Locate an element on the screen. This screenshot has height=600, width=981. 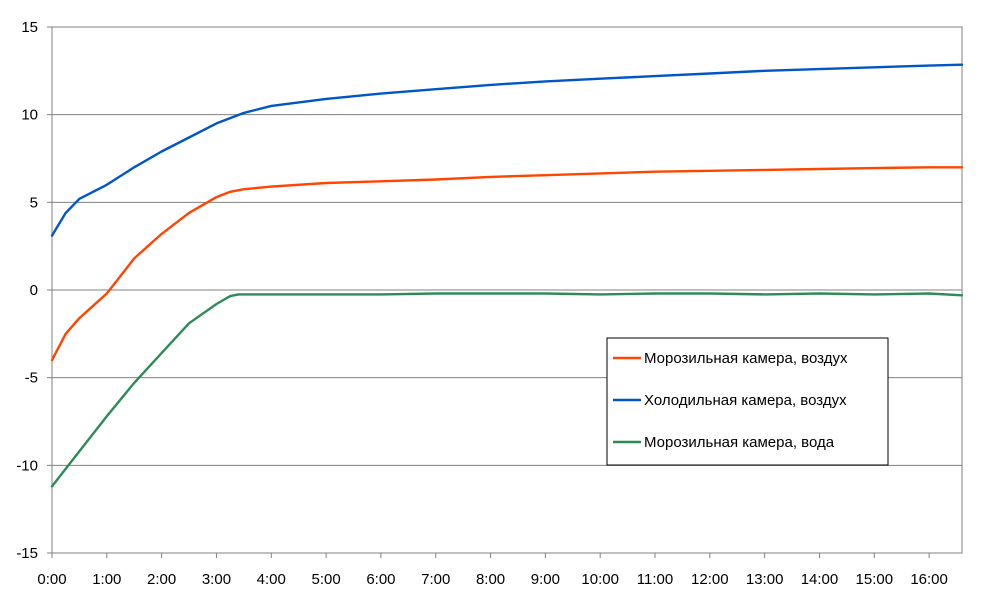
x-tick-label: 8:00 is located at coordinates (490, 579).